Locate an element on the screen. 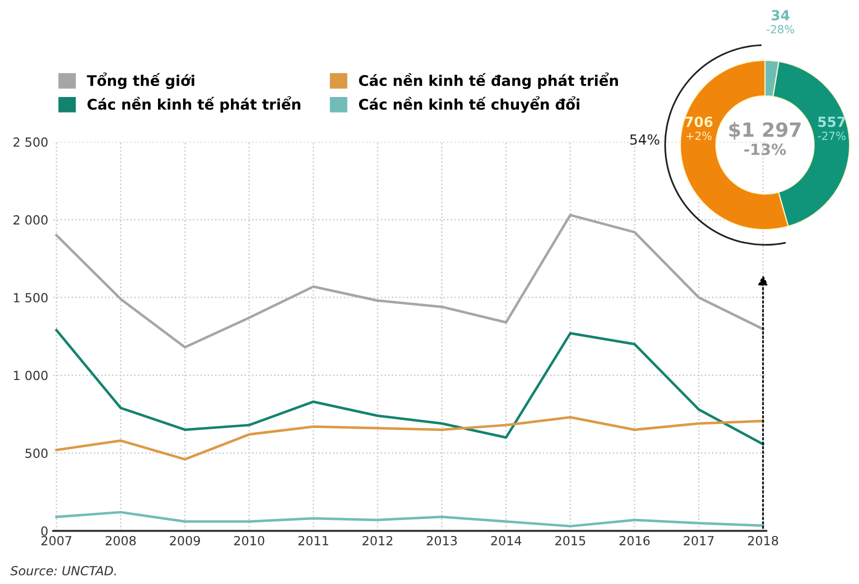 Image resolution: width=859 pixels, height=584 pixels. text: -27% is located at coordinates (832, 136).